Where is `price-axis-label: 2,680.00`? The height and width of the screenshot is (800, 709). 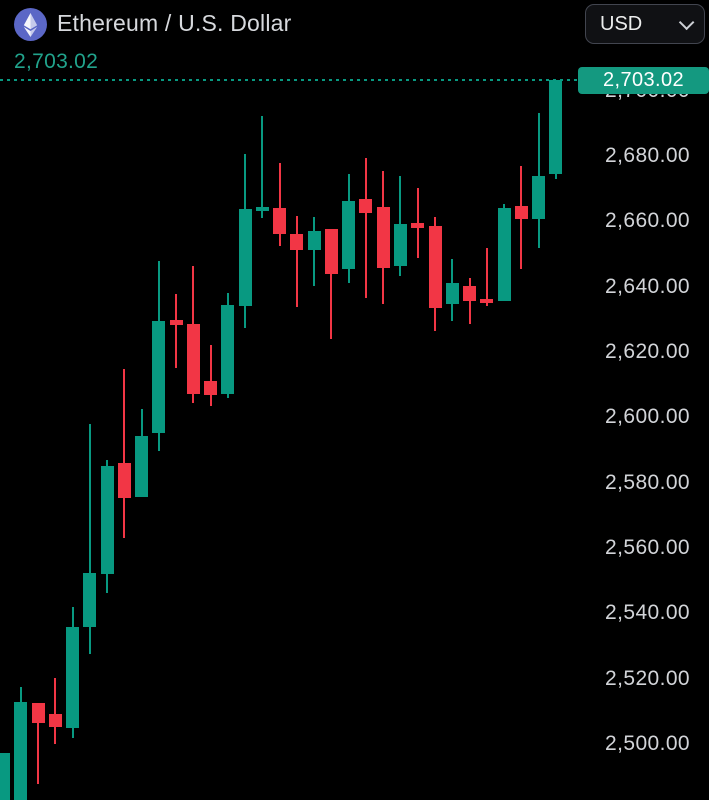 price-axis-label: 2,680.00 is located at coordinates (647, 156).